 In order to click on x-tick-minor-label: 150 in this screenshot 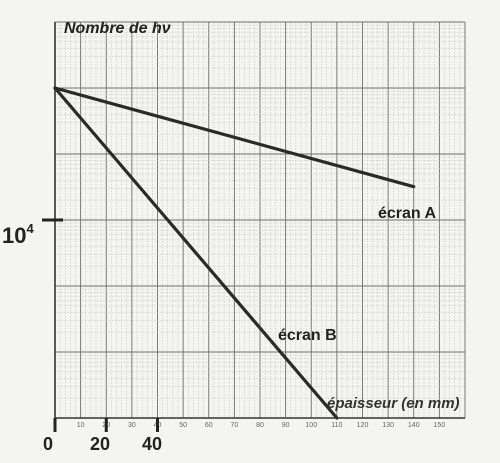, I will do `click(440, 425)`.